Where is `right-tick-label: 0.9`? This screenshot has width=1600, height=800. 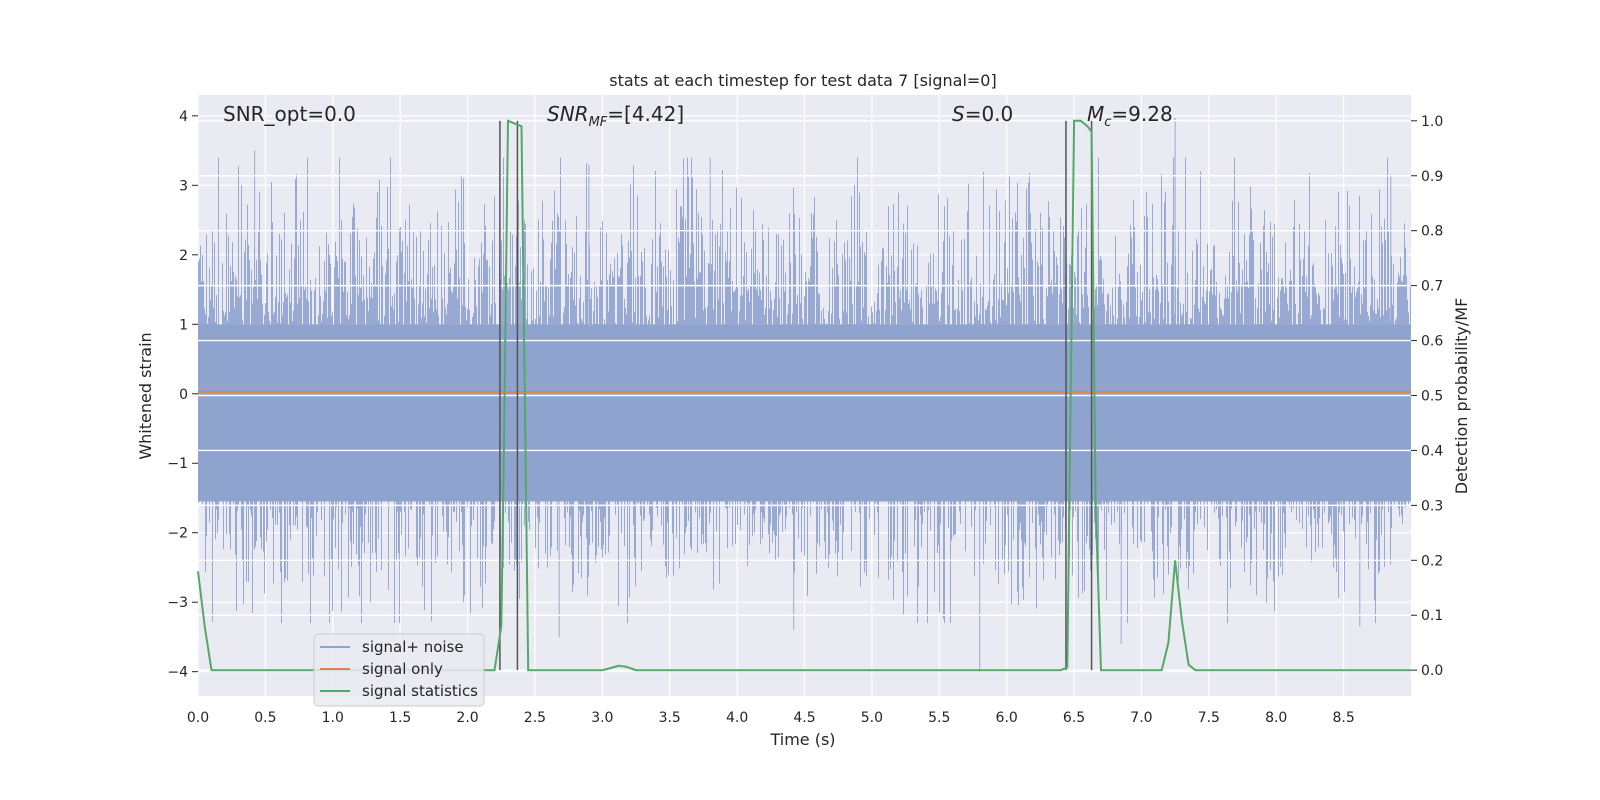
right-tick-label: 0.9 is located at coordinates (1432, 177).